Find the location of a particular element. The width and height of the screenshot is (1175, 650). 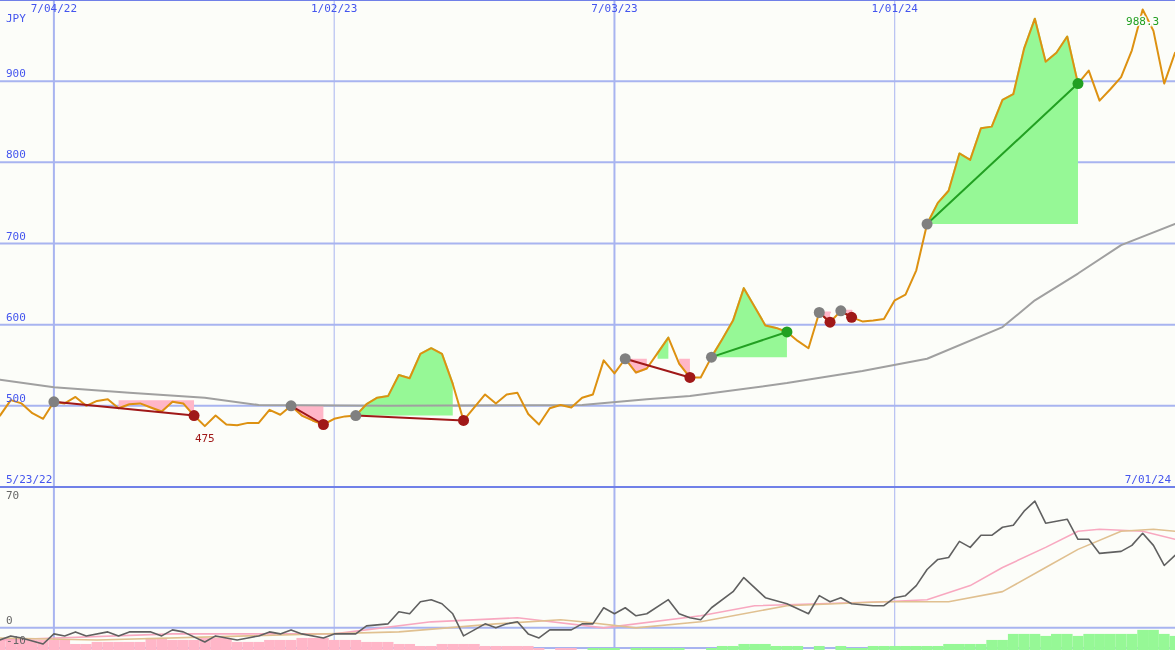

y-tick-label: 70 is located at coordinates (13, 495).